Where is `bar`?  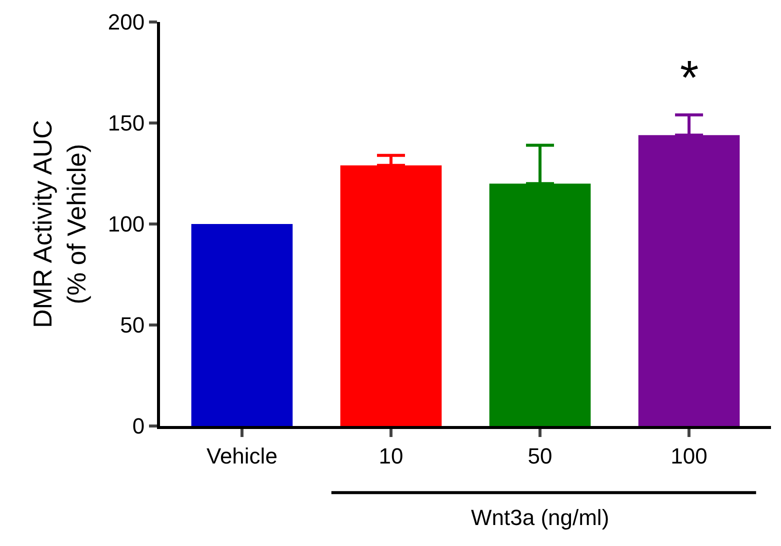 bar is located at coordinates (242, 325).